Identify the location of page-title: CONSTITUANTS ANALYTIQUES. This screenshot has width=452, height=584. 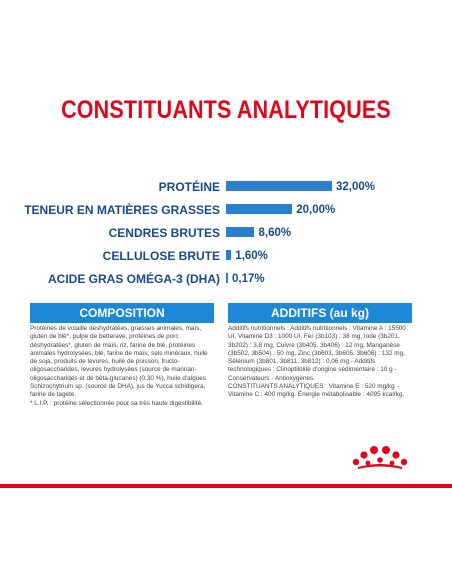
(226, 110).